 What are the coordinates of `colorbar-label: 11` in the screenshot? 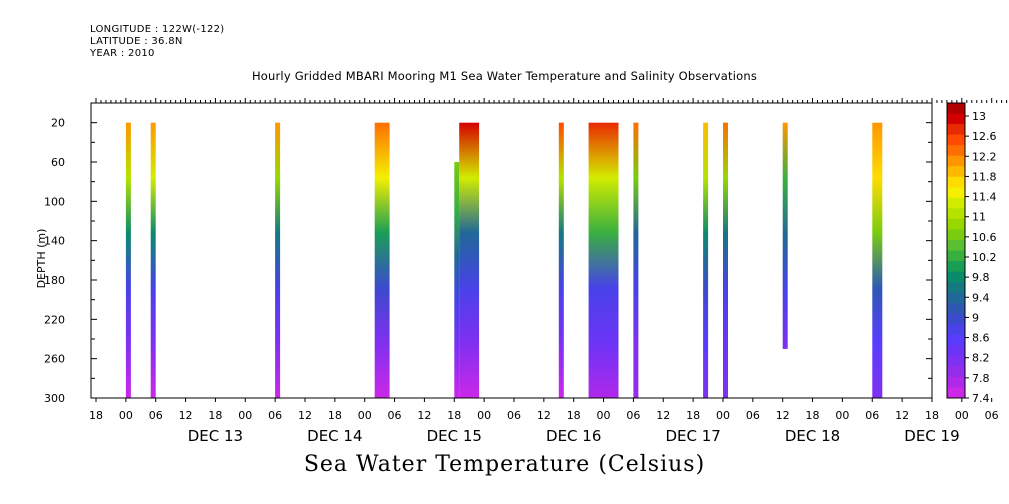 It's located at (979, 217).